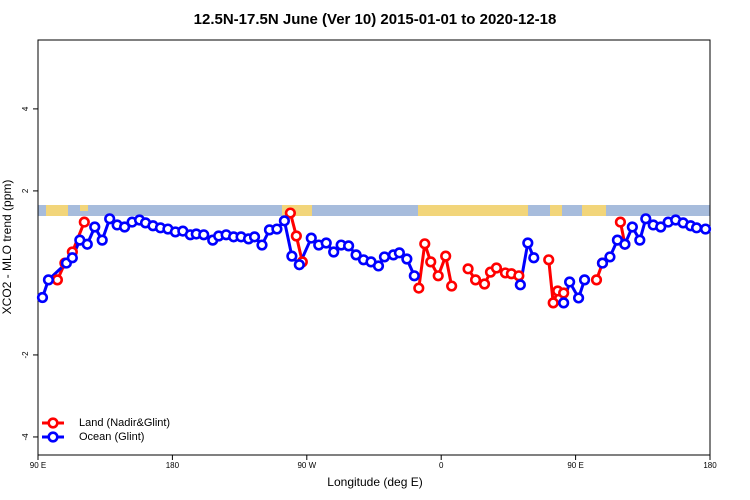  Describe the element at coordinates (25, 437) in the screenshot. I see `y-tick-label: -4` at that location.